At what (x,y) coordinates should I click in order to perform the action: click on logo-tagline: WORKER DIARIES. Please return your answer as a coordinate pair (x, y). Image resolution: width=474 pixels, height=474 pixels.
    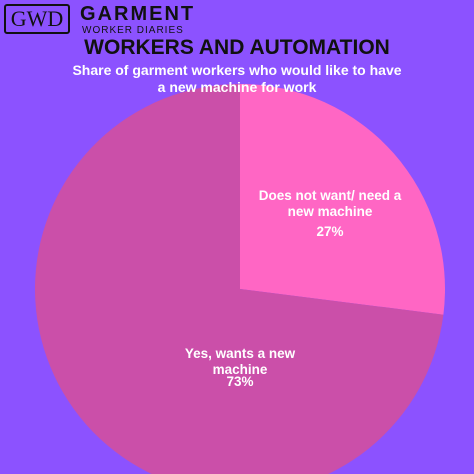
    Looking at the image, I should click on (133, 30).